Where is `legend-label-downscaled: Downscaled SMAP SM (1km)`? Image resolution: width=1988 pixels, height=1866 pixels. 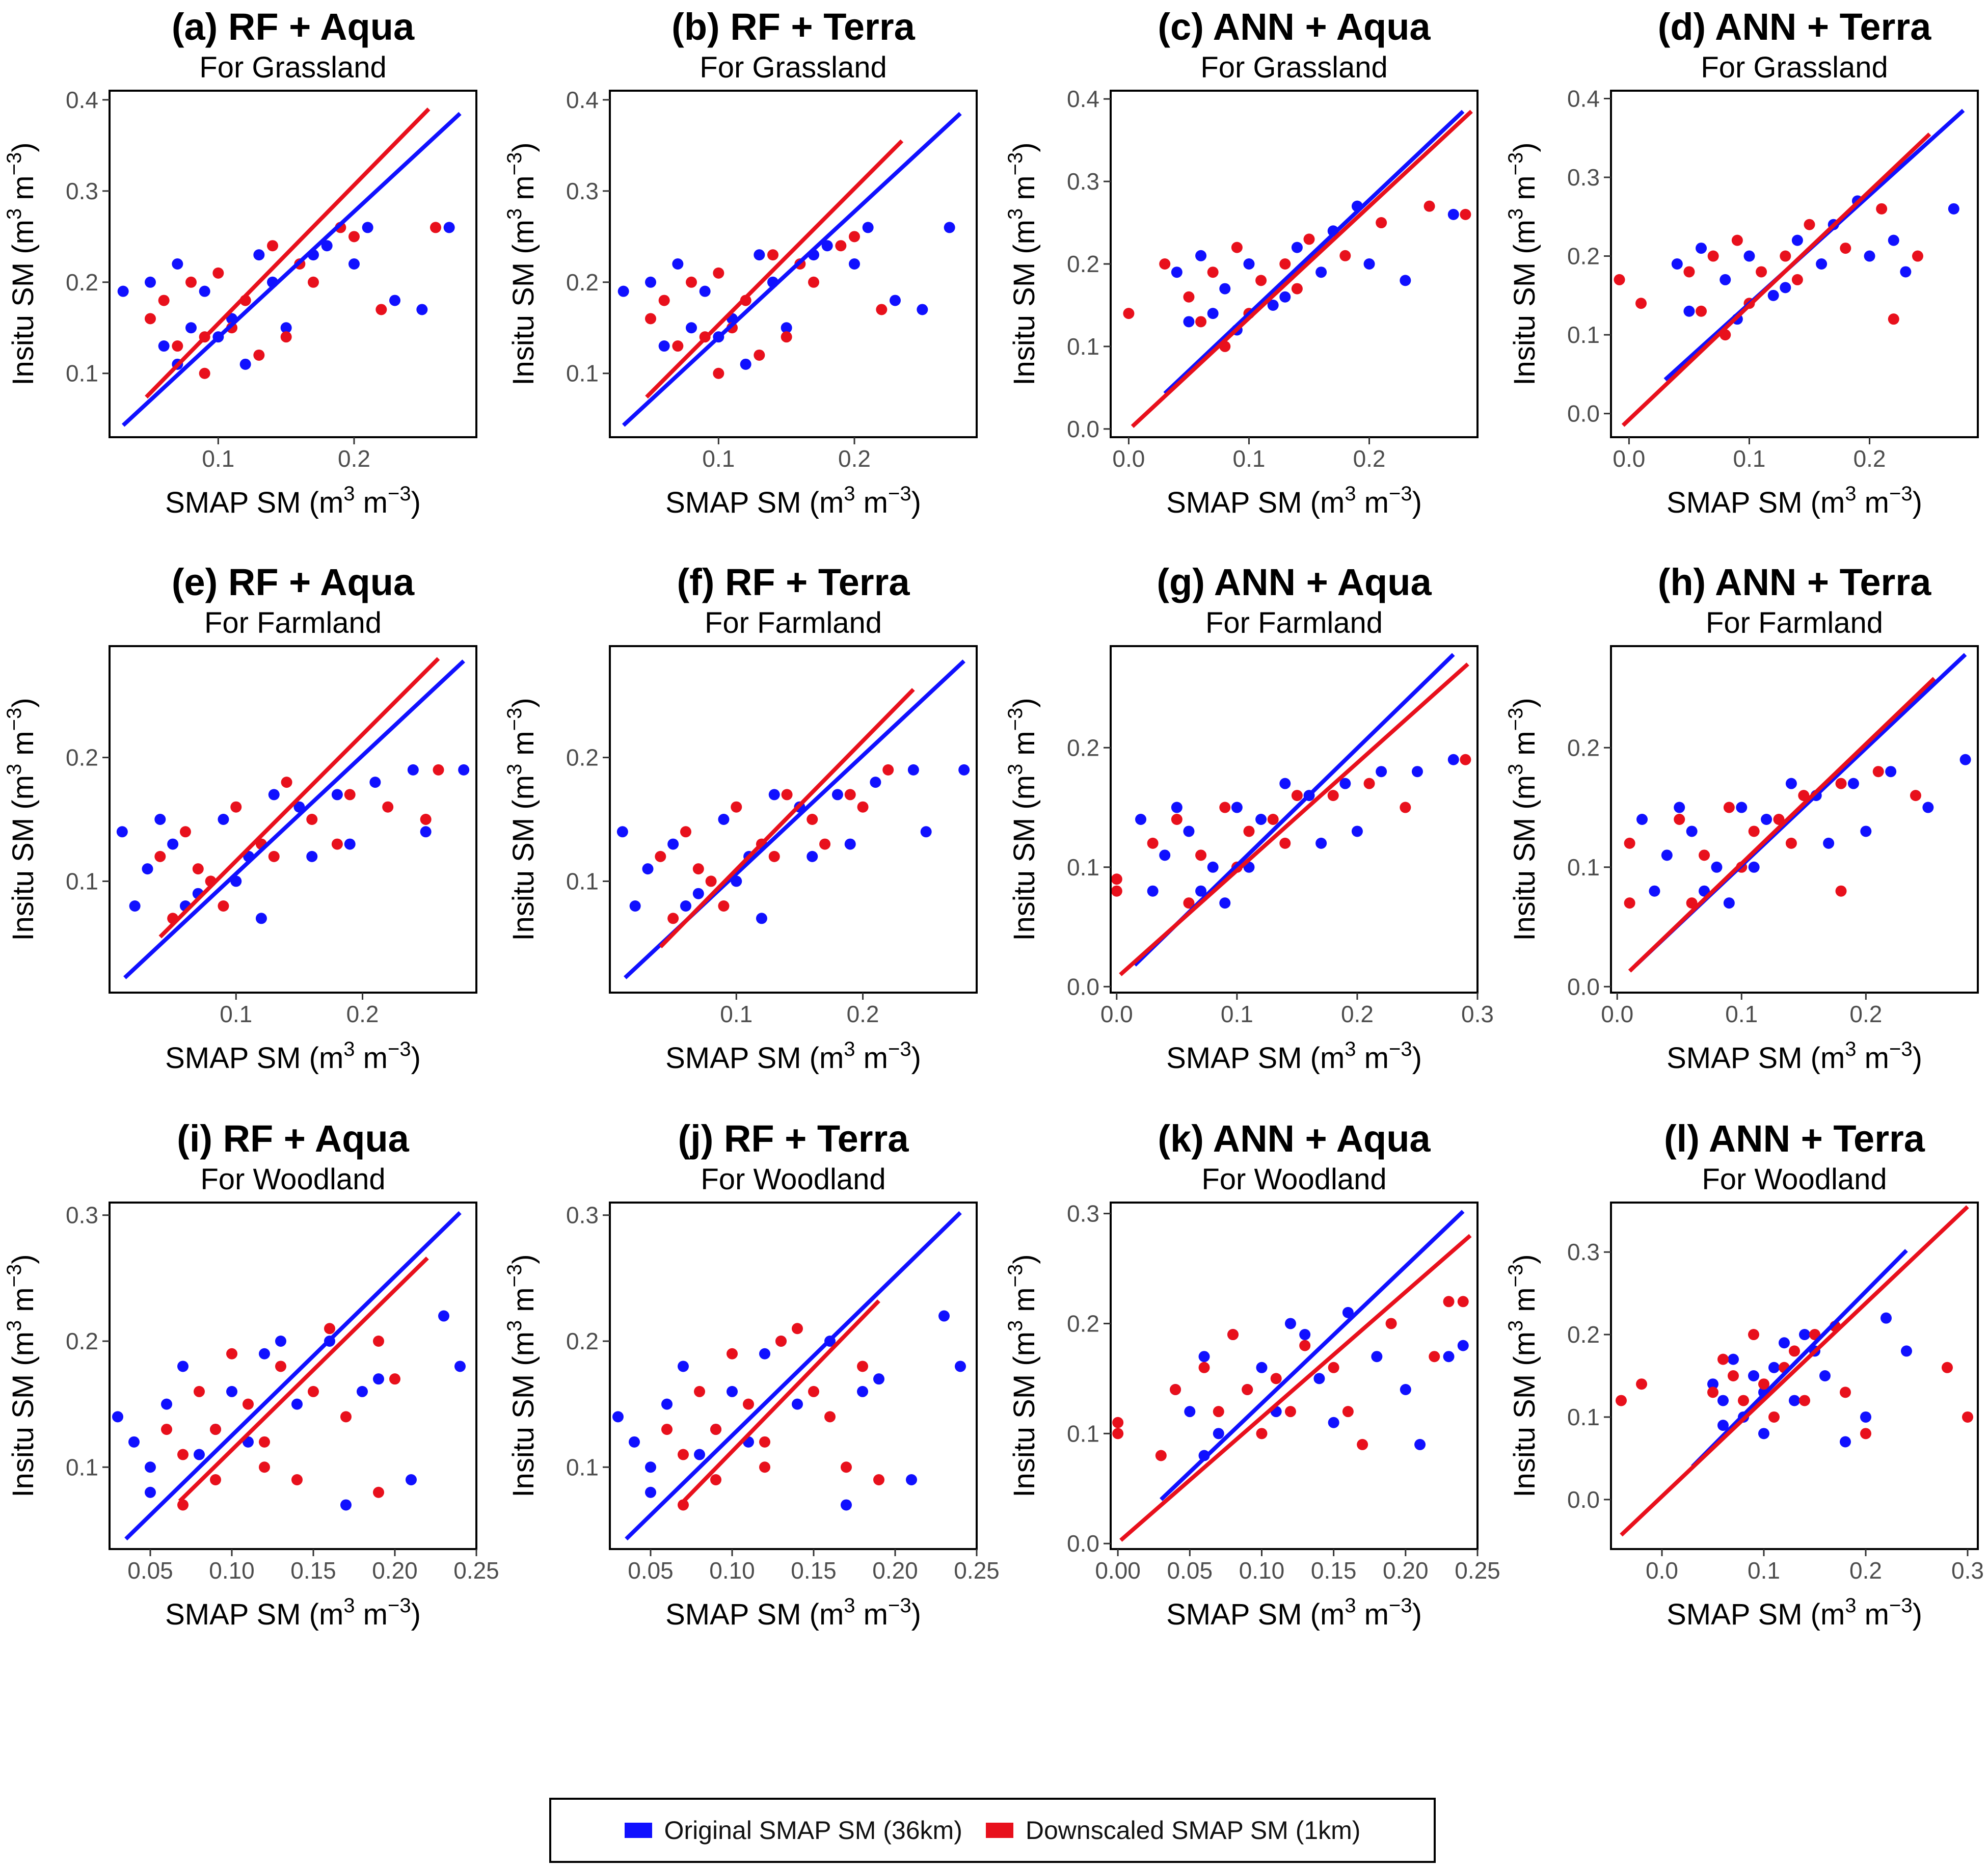
legend-label-downscaled: Downscaled SMAP SM (1km) is located at coordinates (1193, 1830).